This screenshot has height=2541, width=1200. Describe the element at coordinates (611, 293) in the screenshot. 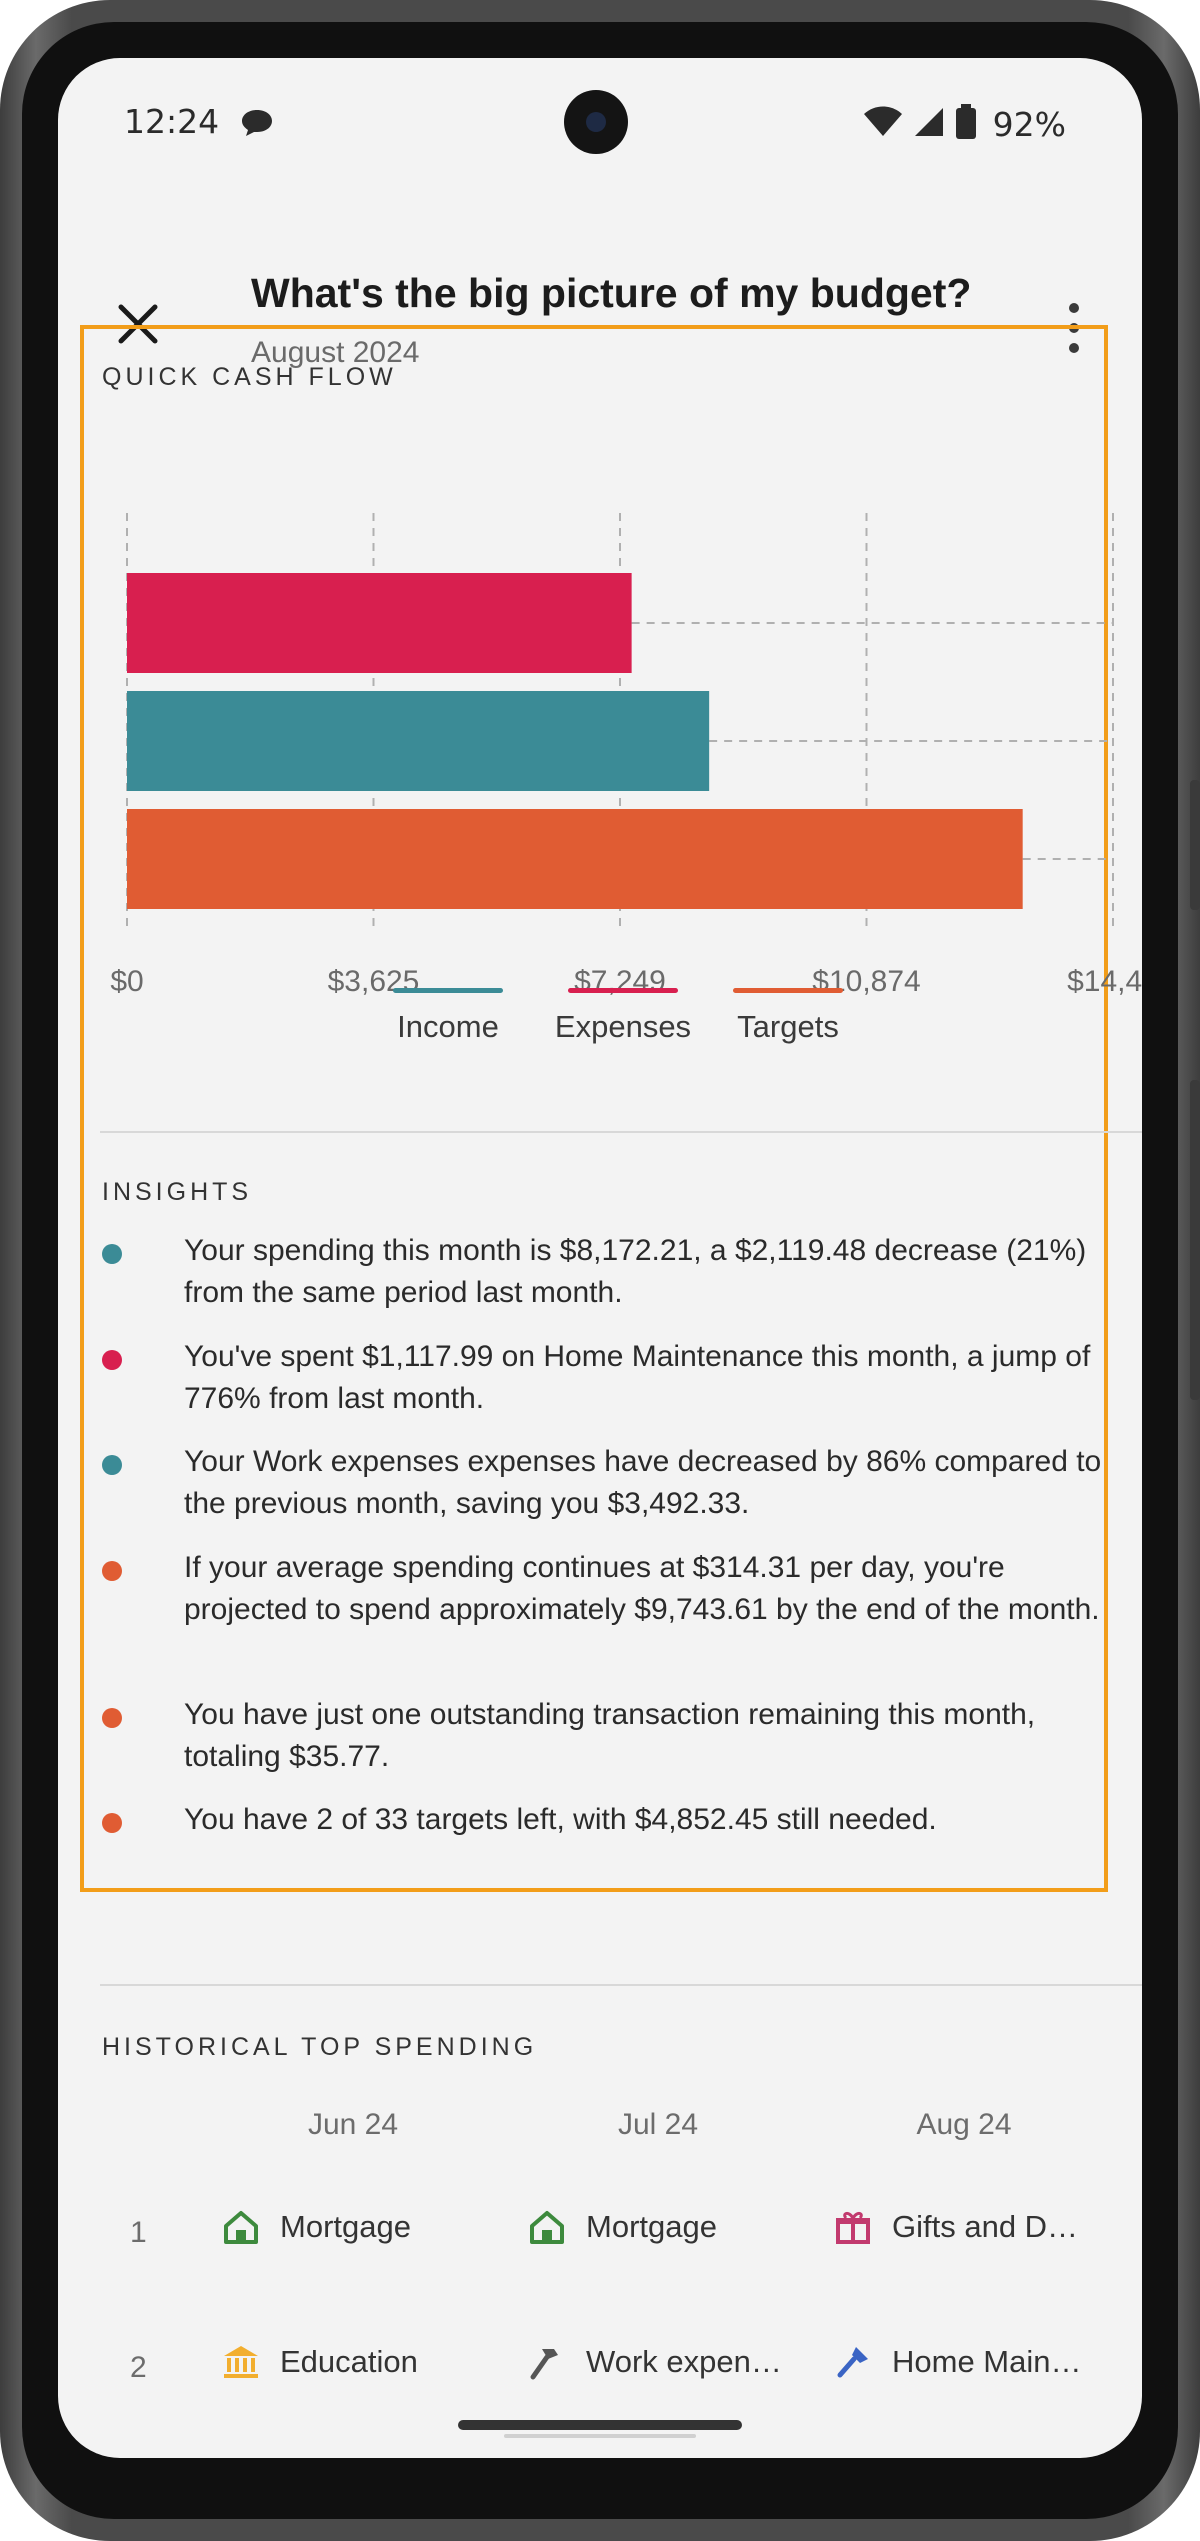

I see `page-title: What's the big picture of my budget?` at that location.